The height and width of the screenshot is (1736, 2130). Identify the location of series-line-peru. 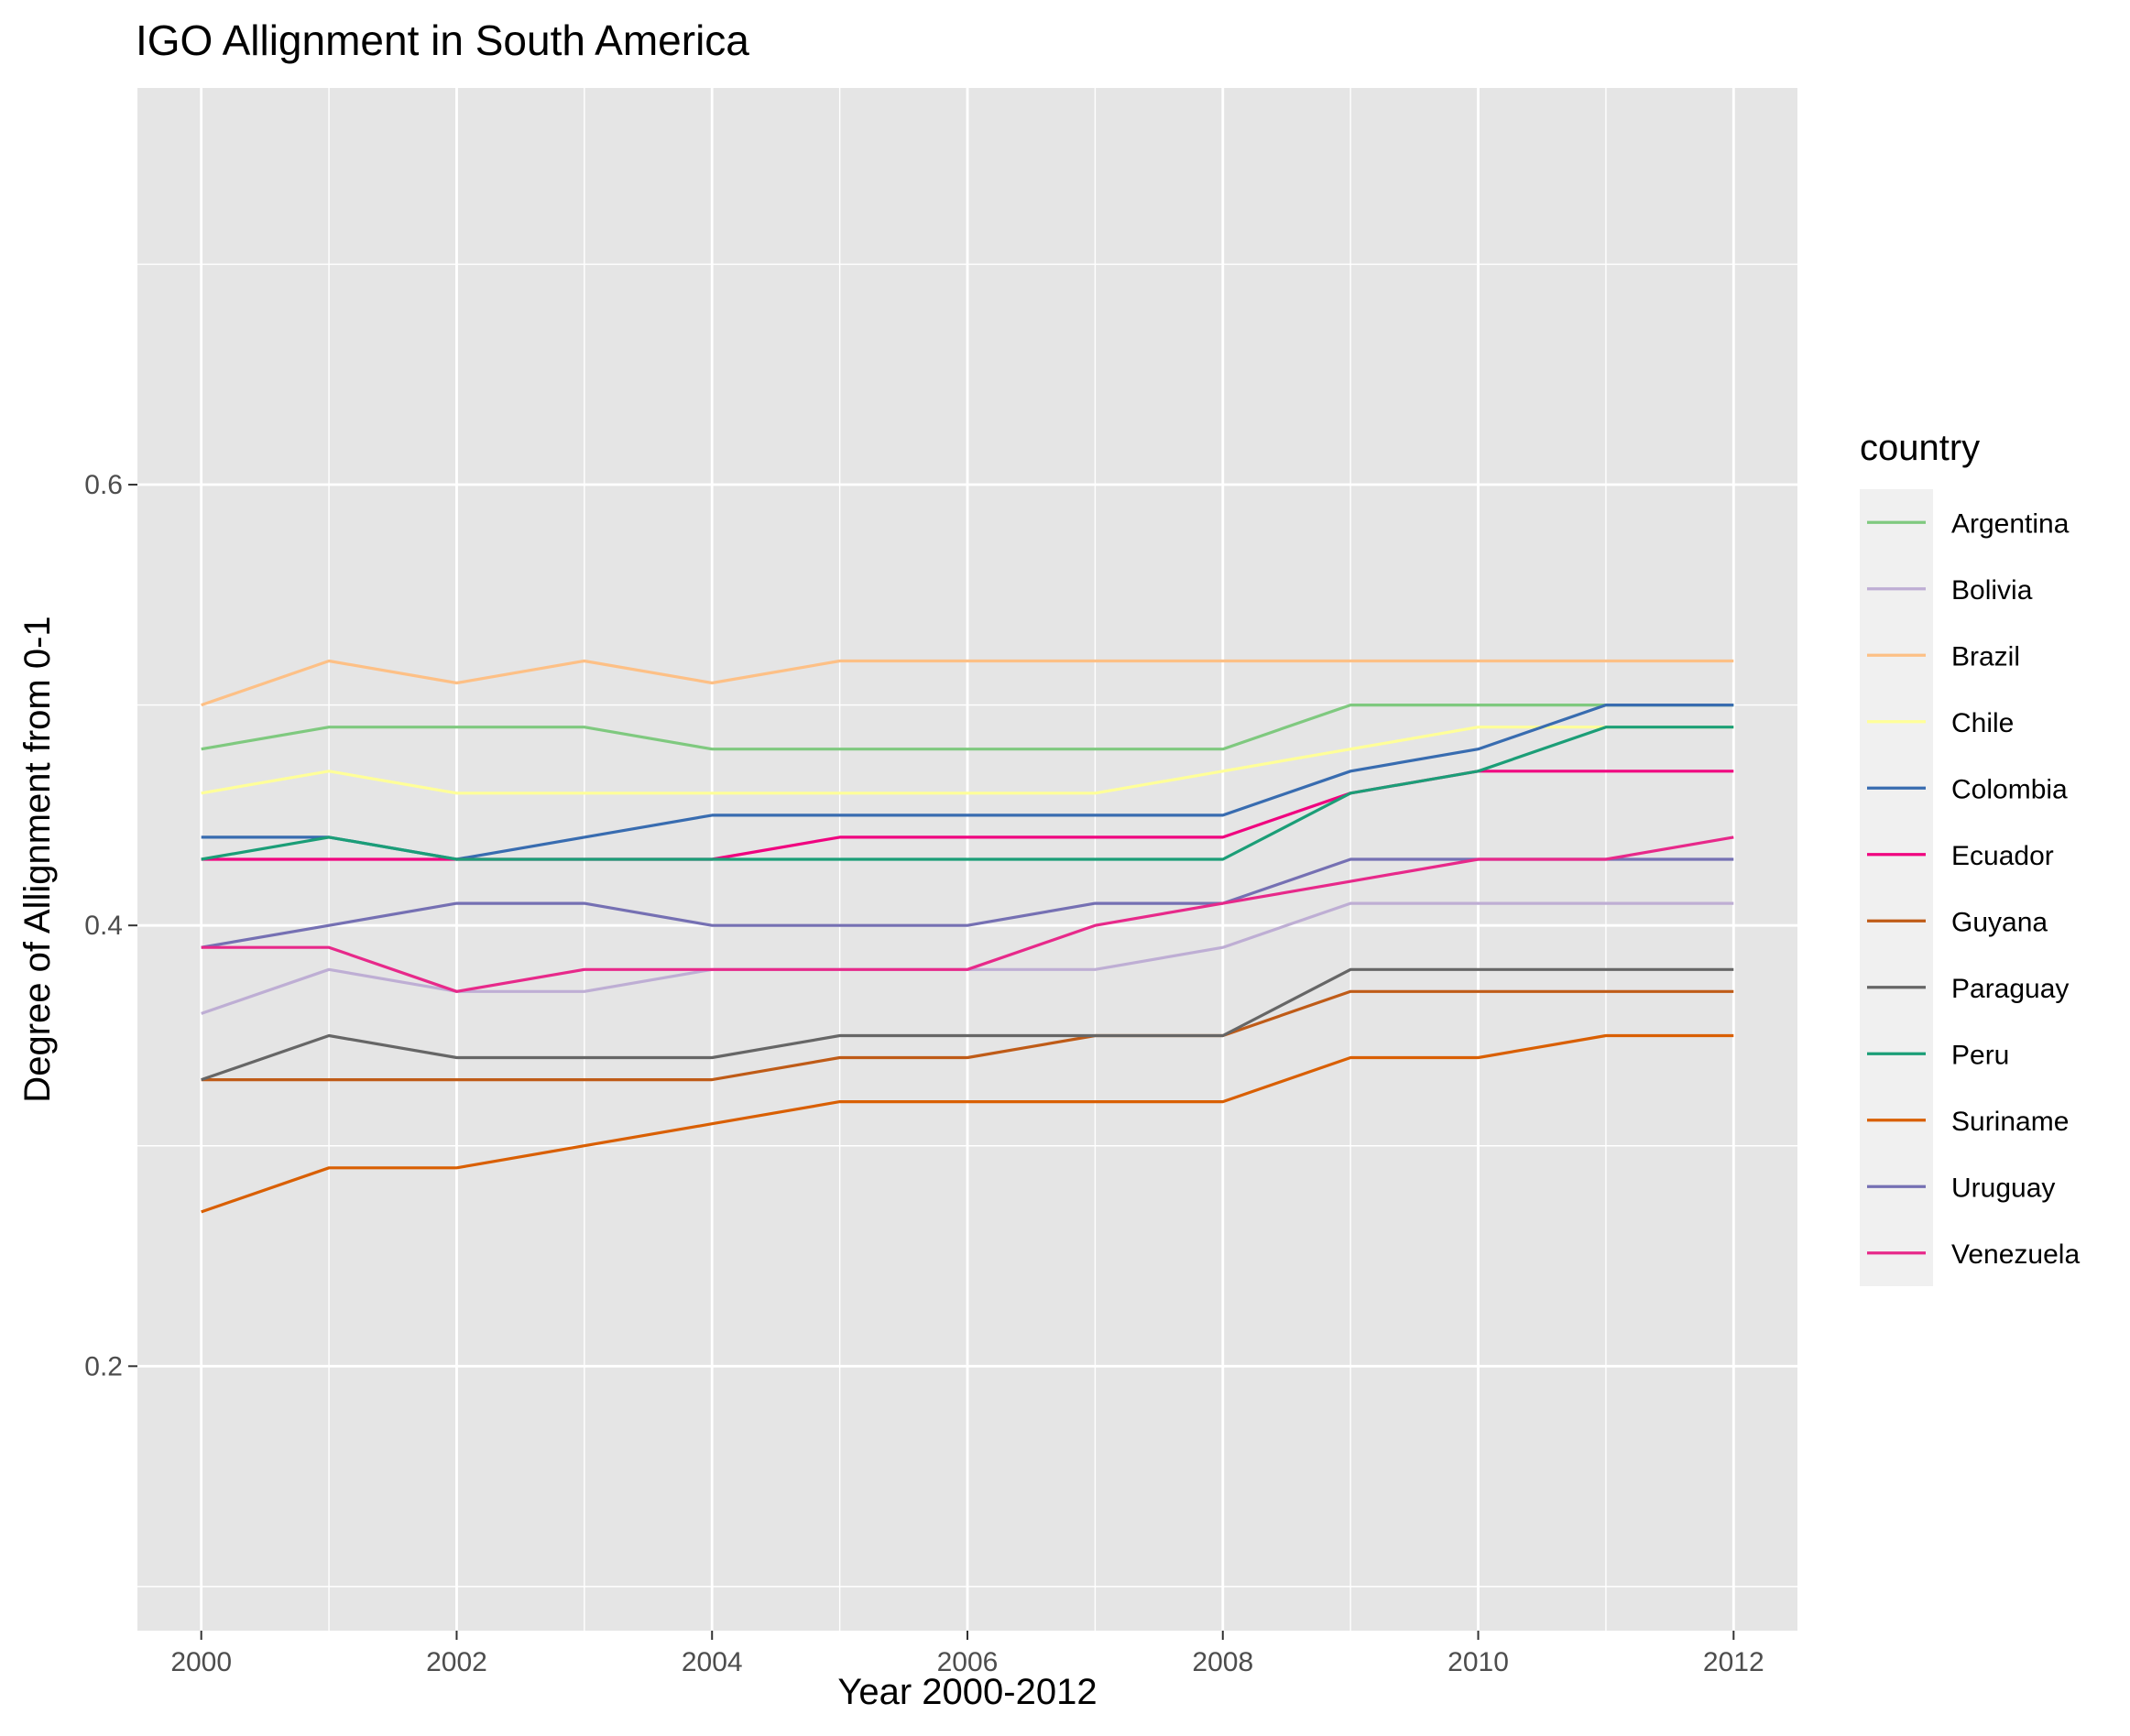
(968, 794).